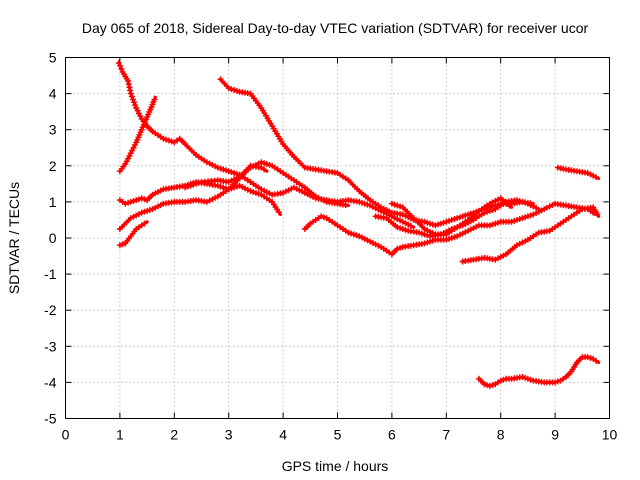  Describe the element at coordinates (229, 435) in the screenshot. I see `x-tick-label: 3` at that location.